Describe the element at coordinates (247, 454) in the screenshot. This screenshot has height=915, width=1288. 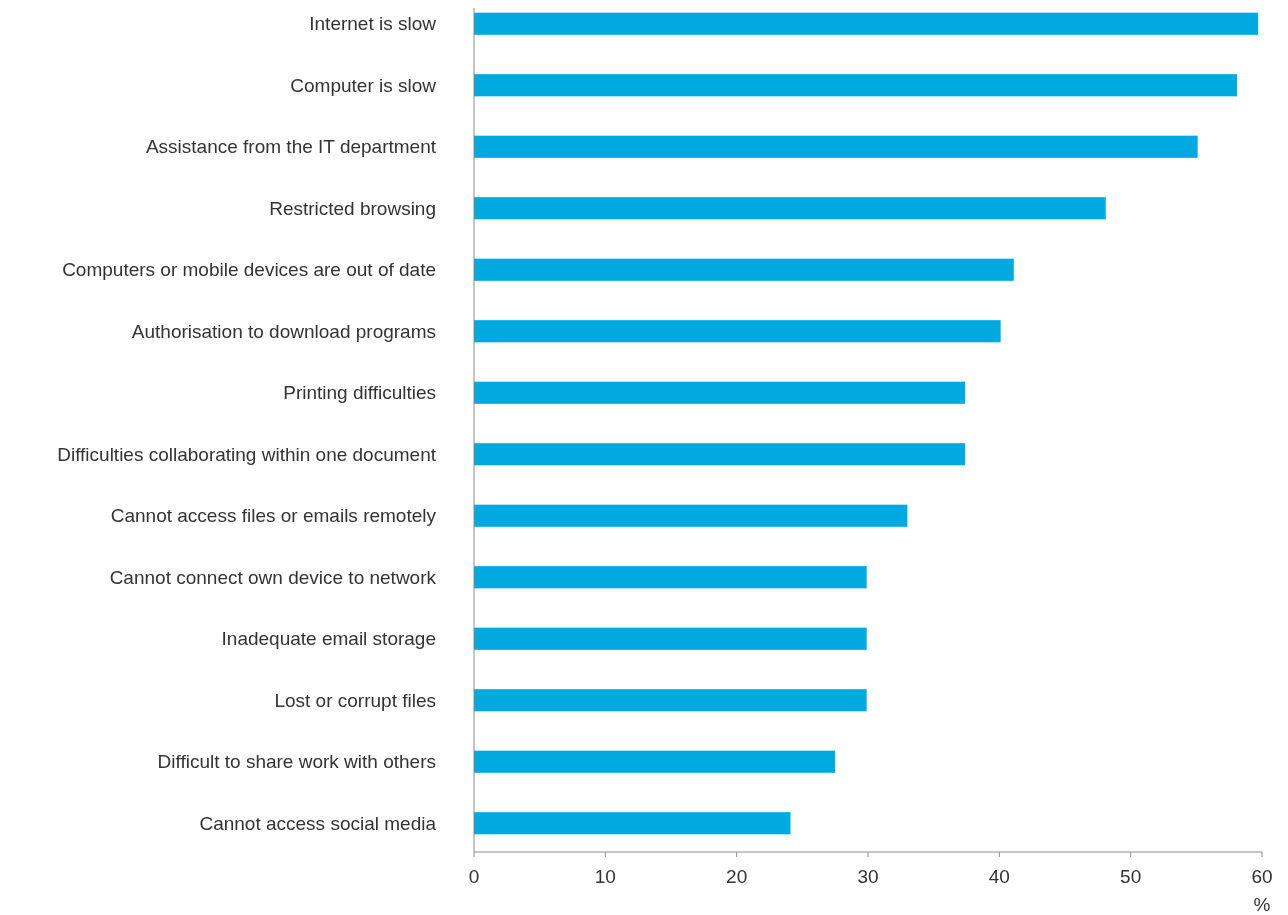
I see `y-tick-label: Difficulties collaborating within one document` at that location.